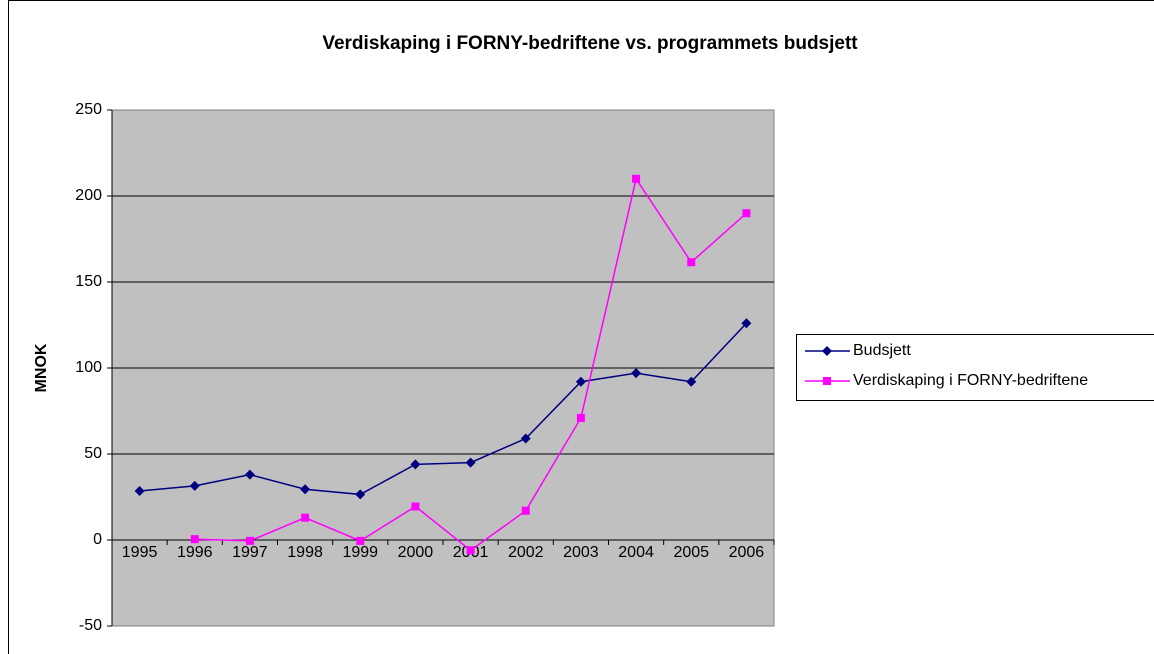 This screenshot has width=1154, height=654. What do you see at coordinates (88, 195) in the screenshot?
I see `y-tick-label: 200` at bounding box center [88, 195].